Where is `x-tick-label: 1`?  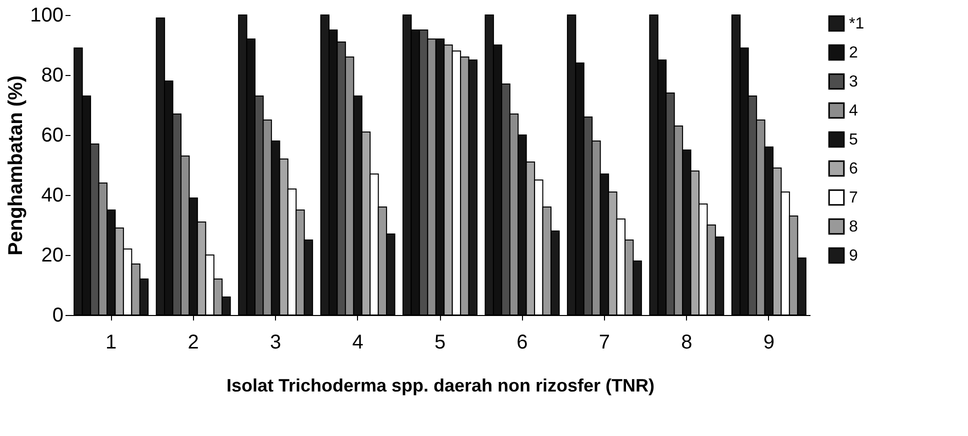 x-tick-label: 1 is located at coordinates (111, 343).